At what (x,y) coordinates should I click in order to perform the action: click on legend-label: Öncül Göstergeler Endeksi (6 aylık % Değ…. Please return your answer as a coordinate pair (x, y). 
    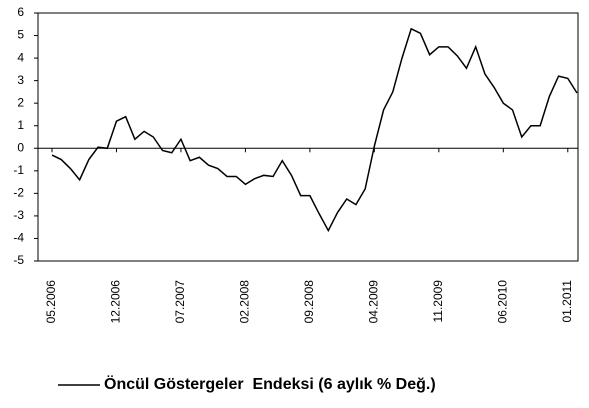
    Looking at the image, I should click on (270, 383).